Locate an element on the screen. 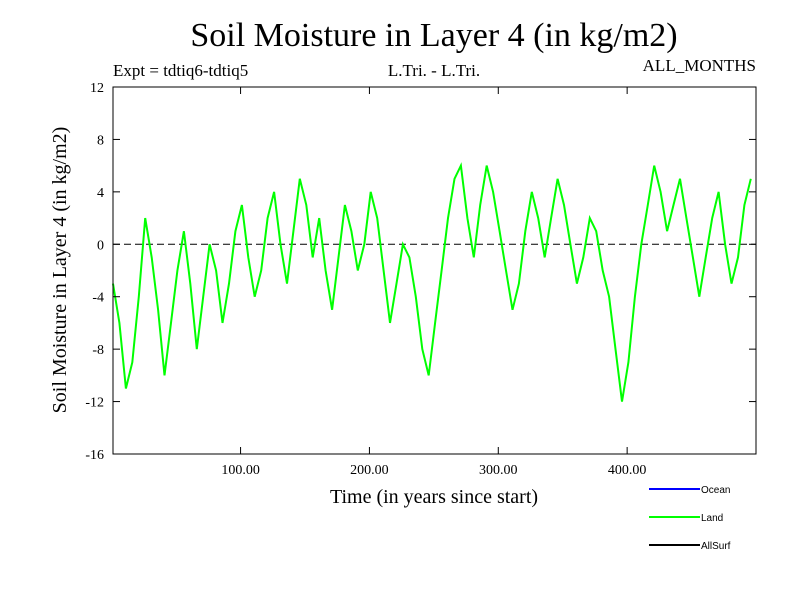 The width and height of the screenshot is (800, 600). y-tick-label: -8 is located at coordinates (98, 350).